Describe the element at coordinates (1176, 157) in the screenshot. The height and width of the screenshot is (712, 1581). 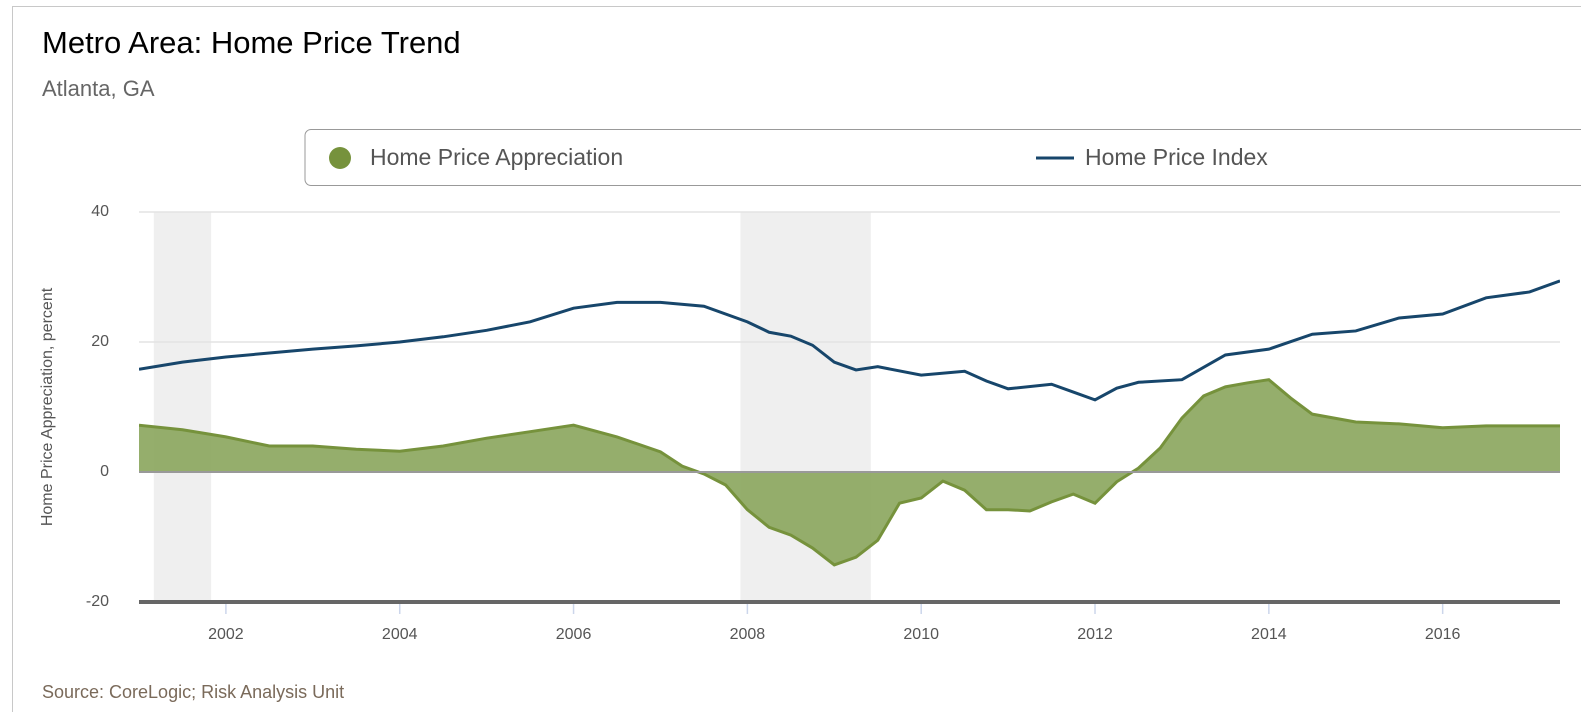
I see `legend-label: Home Price Index` at that location.